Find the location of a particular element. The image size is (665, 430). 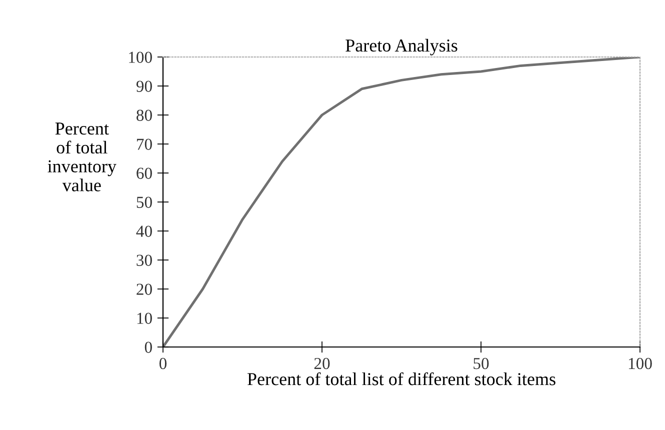

y-tick-label: 20 is located at coordinates (144, 289).